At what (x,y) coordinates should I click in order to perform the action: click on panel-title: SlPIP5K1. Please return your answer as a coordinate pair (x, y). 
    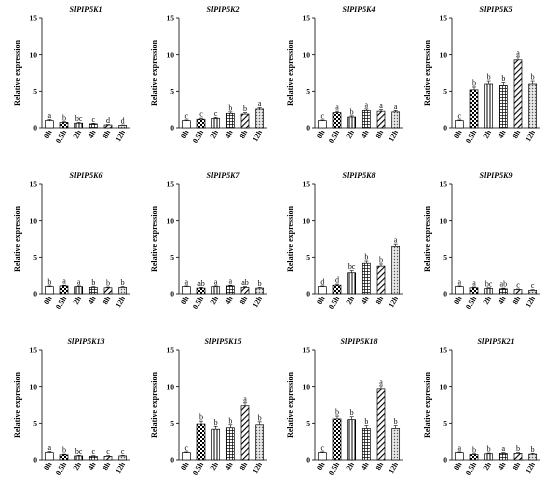
    Looking at the image, I should click on (86, 9).